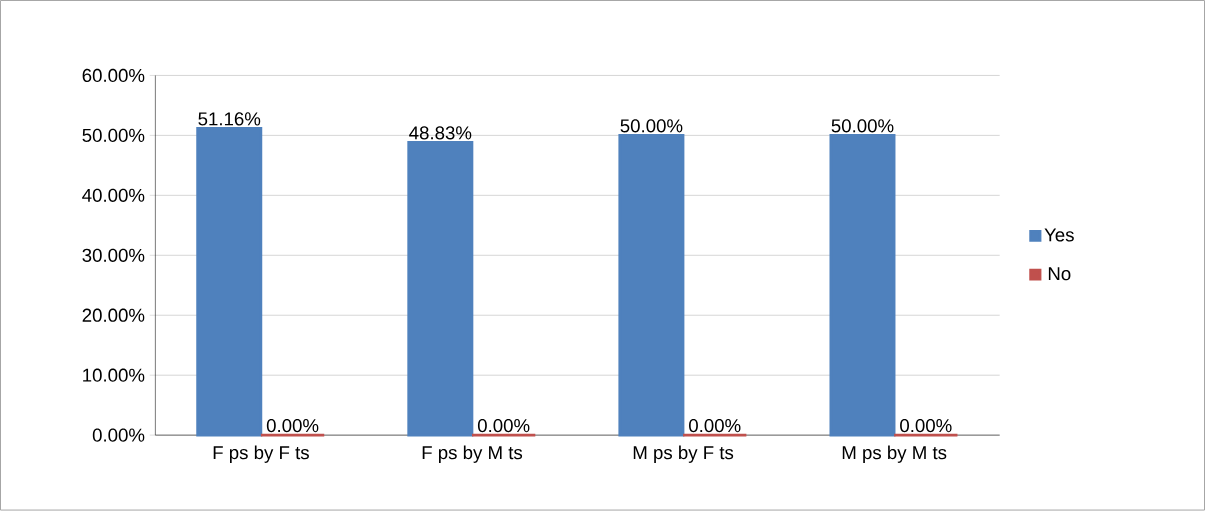 Image resolution: width=1205 pixels, height=511 pixels. Describe the element at coordinates (113, 76) in the screenshot. I see `y-tick-label: 60.00%` at that location.